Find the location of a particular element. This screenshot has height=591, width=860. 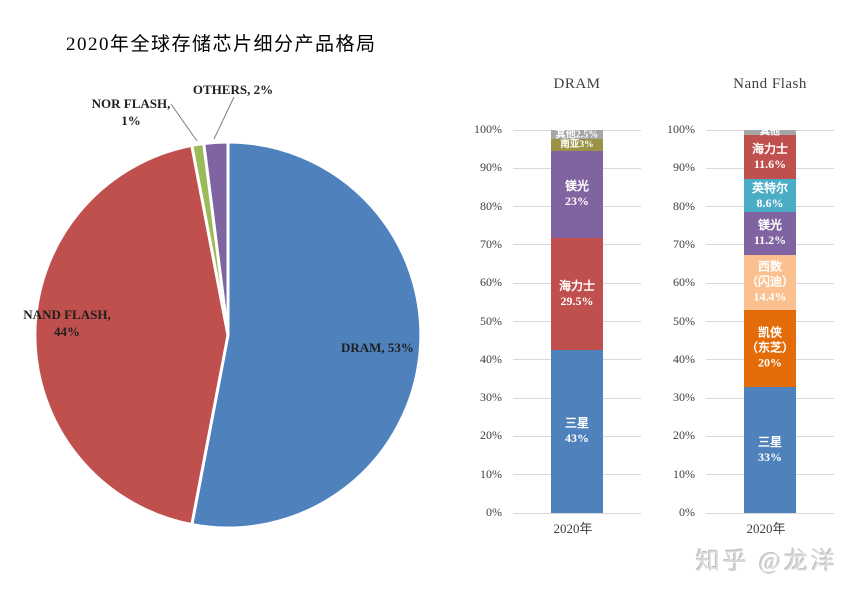

bar-segment-label-line: 33% is located at coordinates (770, 456).